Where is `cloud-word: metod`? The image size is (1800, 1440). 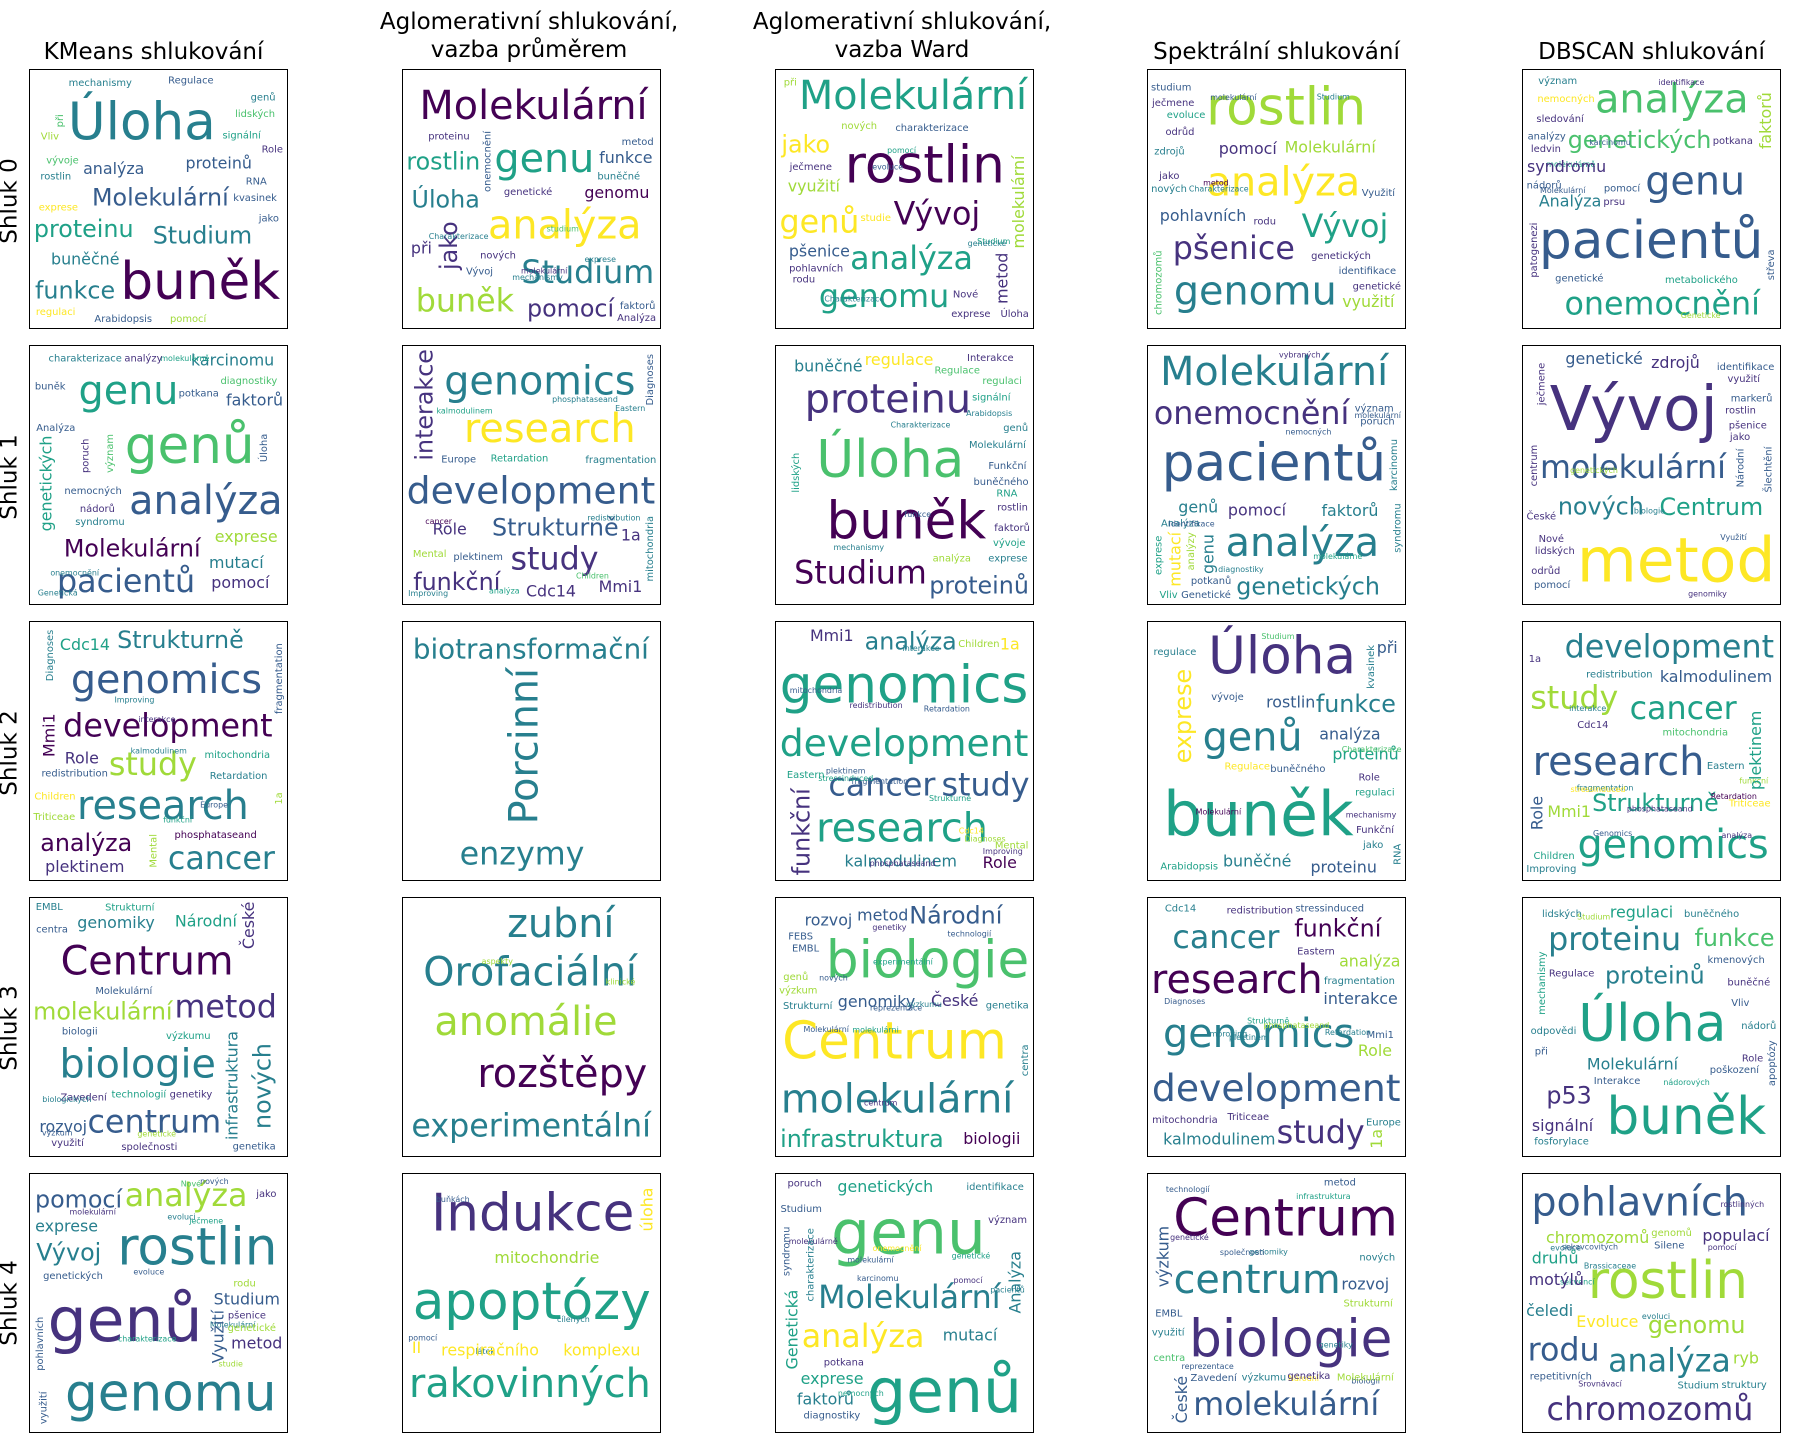
cloud-word: metod is located at coordinates (1216, 183).